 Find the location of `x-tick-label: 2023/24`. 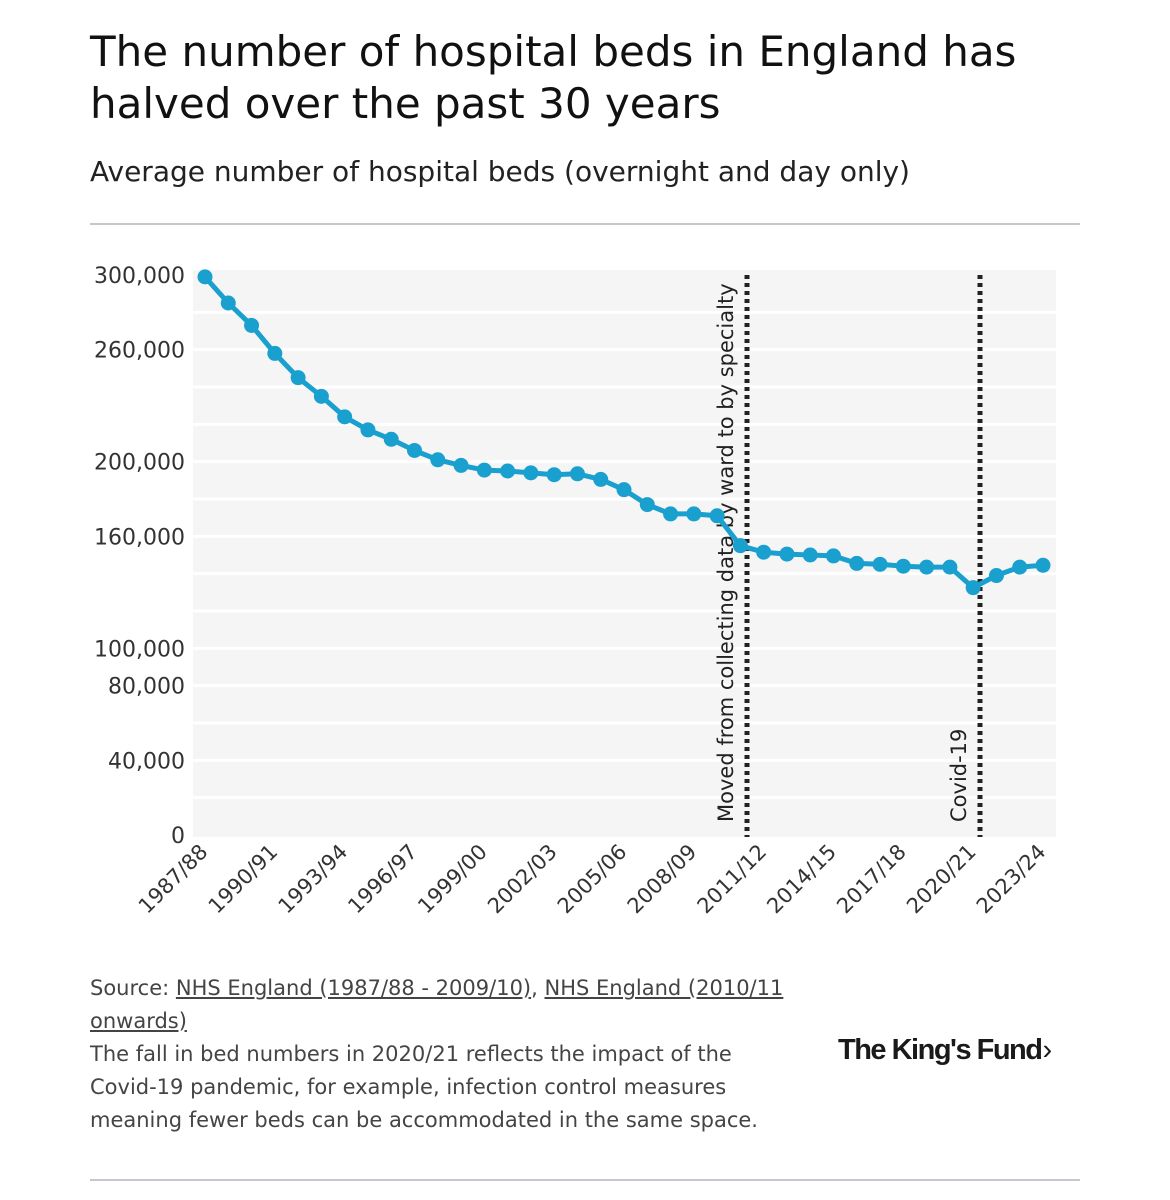

x-tick-label: 2023/24 is located at coordinates (1011, 879).